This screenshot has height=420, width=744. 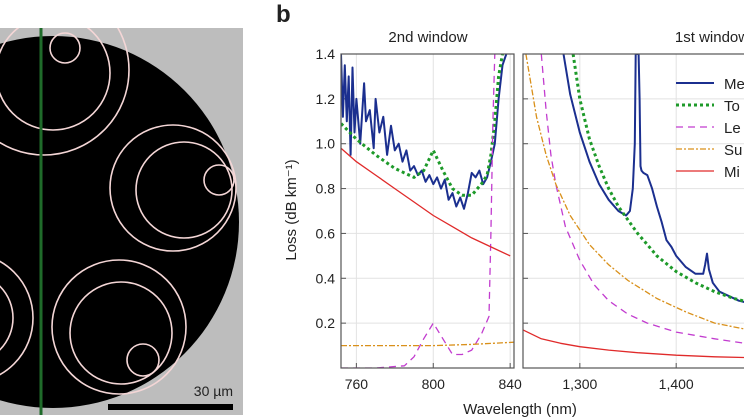 What do you see at coordinates (676, 384) in the screenshot?
I see `x-tick-label: 1,400` at bounding box center [676, 384].